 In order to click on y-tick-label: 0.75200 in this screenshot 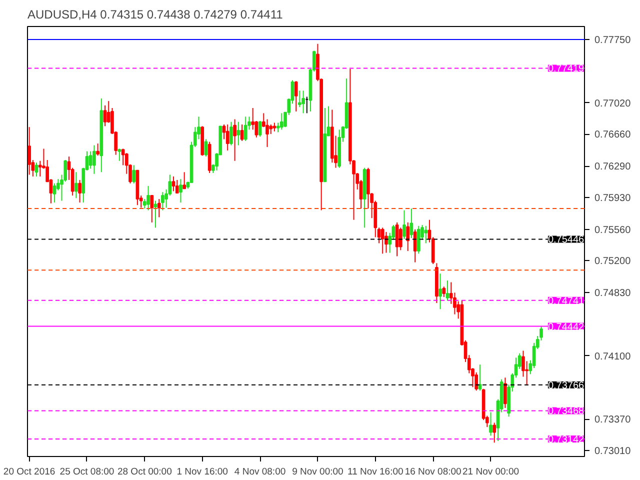, I will do `click(613, 262)`.